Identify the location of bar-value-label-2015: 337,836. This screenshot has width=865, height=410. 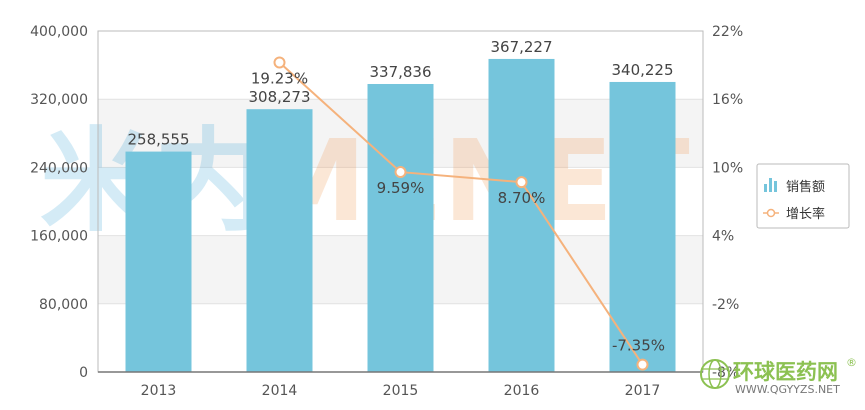
(400, 72).